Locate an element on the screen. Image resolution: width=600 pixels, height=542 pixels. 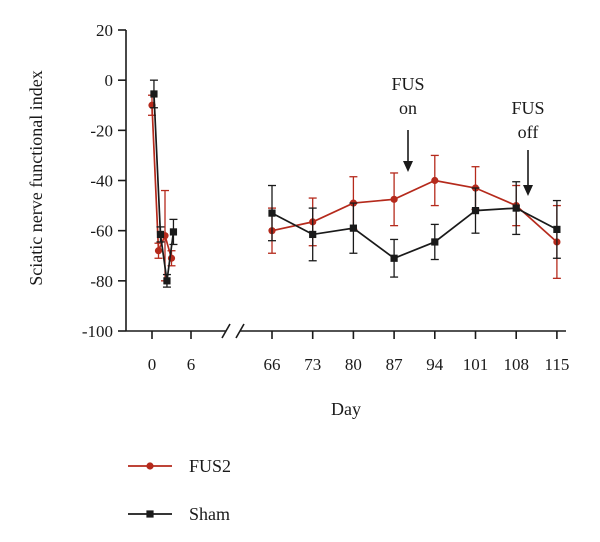
legend-label: FUS2 is located at coordinates (210, 466).